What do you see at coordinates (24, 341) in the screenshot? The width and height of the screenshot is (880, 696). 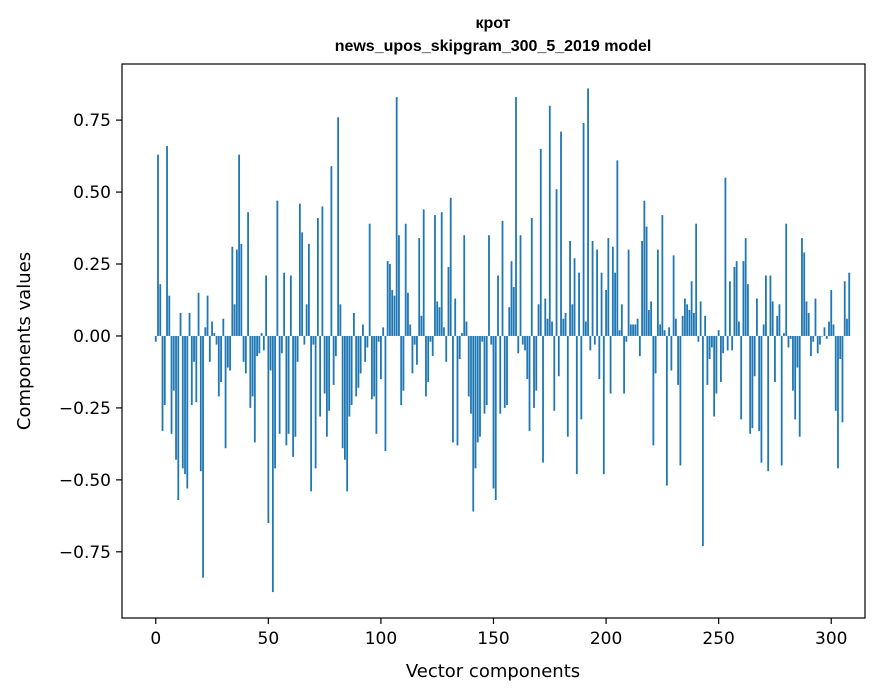 I see `y-axis-label: Components values` at bounding box center [24, 341].